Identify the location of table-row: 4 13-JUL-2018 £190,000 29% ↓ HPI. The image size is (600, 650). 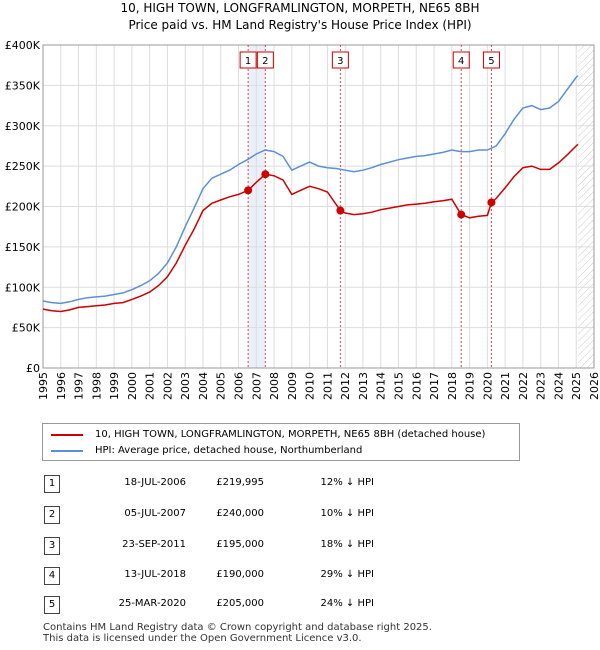
(300, 576).